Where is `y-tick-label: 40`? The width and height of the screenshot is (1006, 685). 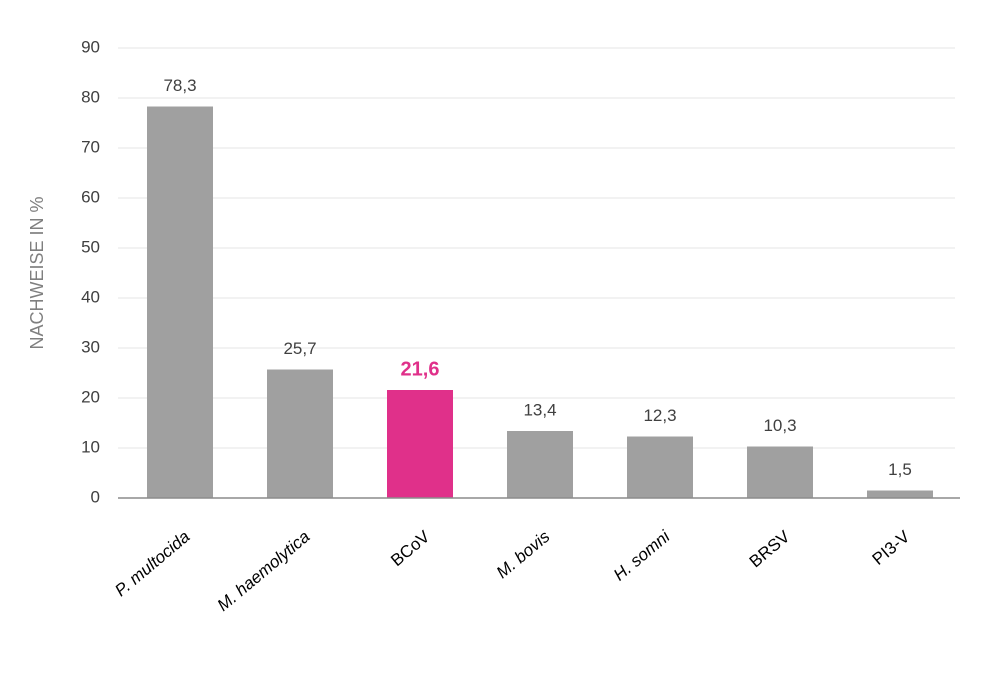 y-tick-label: 40 is located at coordinates (90, 296).